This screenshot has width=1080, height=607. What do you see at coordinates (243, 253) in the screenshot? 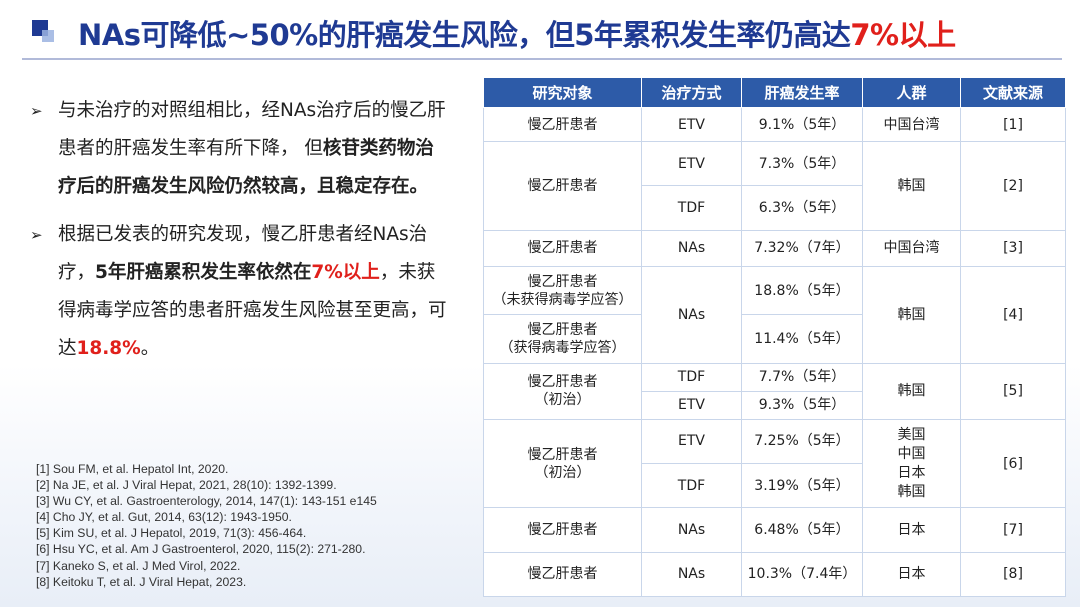
I see `bullet-2-text-a: 根据已发表的研究发现，慢乙肝患者经NAs治疗，` at bounding box center [243, 253].